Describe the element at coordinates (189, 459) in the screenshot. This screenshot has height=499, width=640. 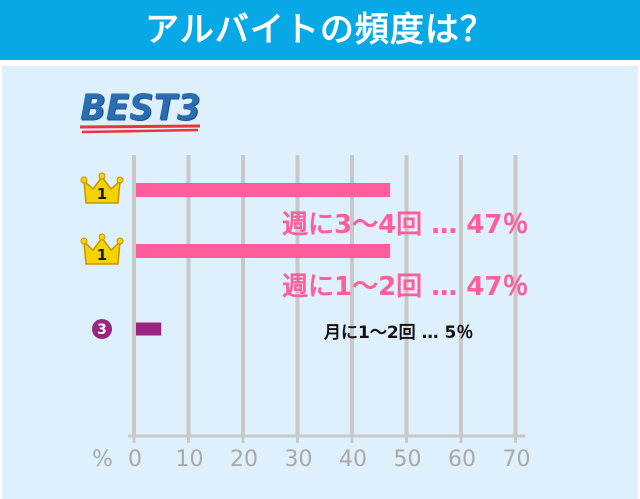
I see `x-tick-label: 10` at that location.